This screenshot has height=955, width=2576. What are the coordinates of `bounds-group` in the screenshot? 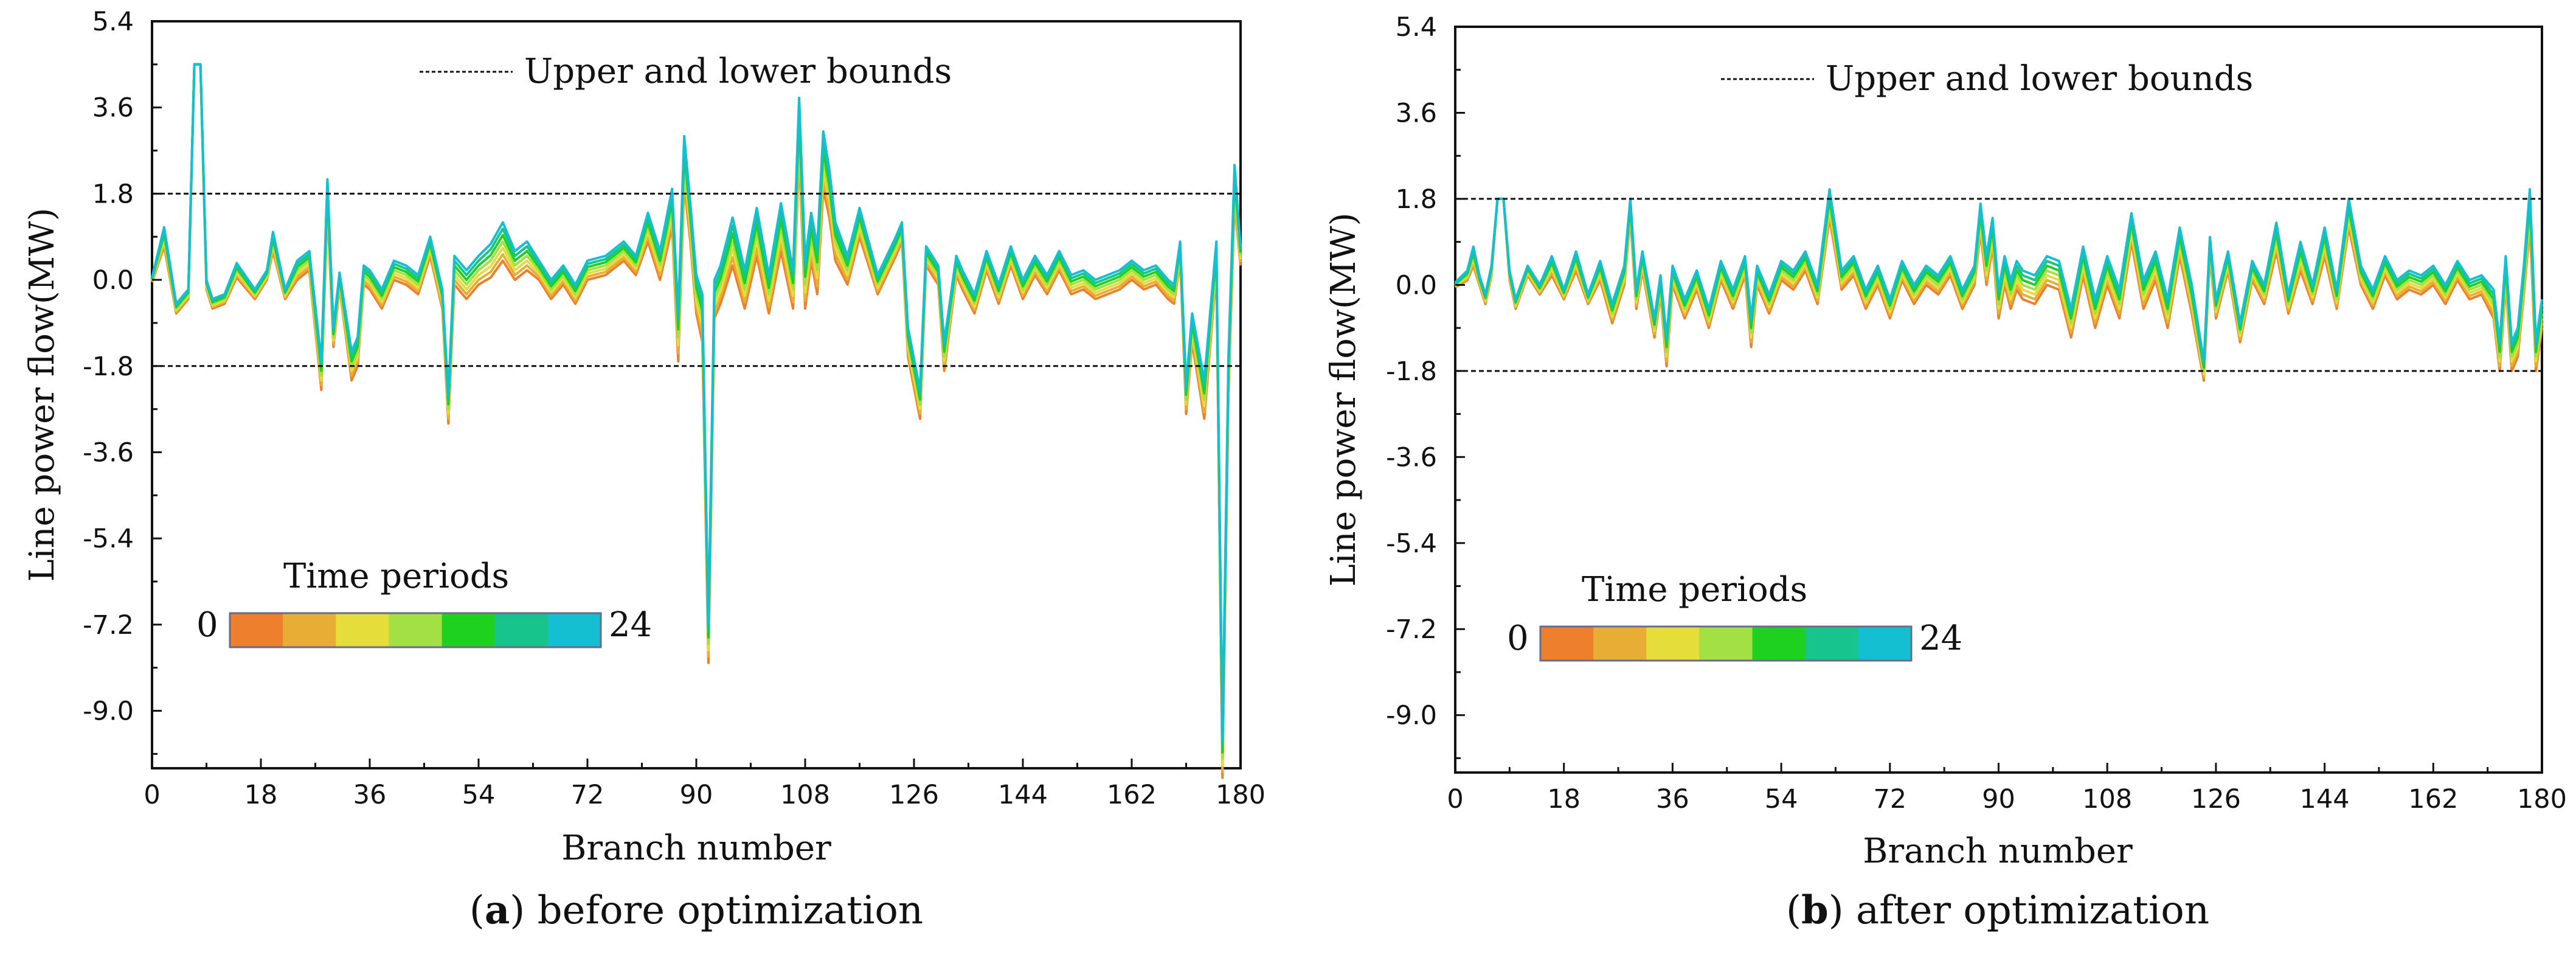 It's located at (1998, 285).